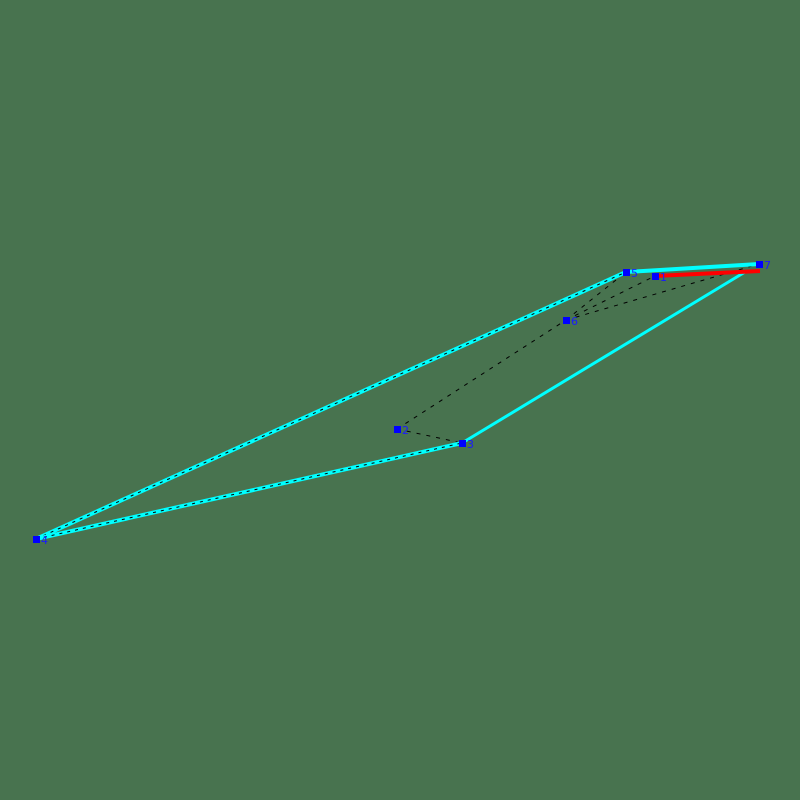 The width and height of the screenshot is (800, 800). I want to click on node-label: 3, so click(470, 444).